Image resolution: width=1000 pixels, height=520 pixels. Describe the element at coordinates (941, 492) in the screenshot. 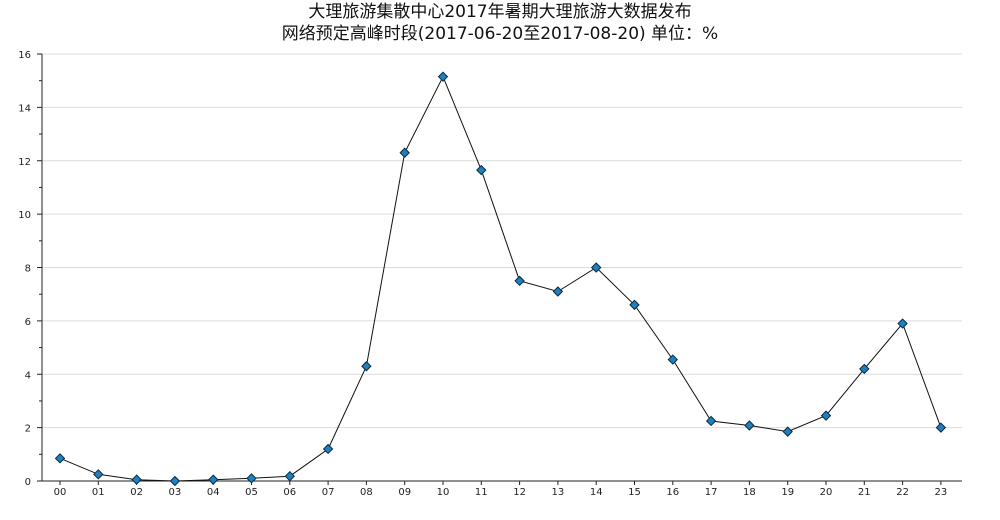

I see `x-tick-label-23: 23` at that location.